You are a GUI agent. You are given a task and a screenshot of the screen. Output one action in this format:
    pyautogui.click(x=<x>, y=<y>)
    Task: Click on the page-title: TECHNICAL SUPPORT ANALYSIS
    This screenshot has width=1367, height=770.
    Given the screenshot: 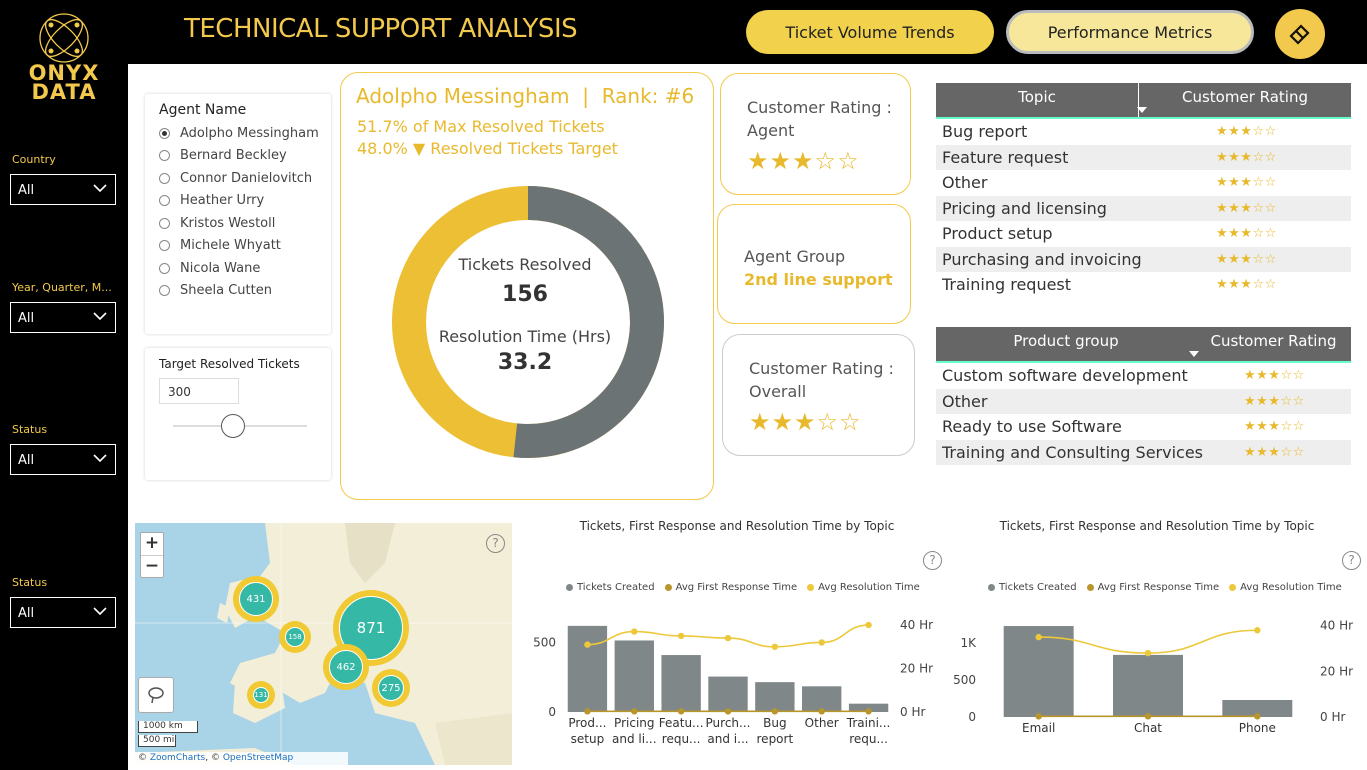 What is the action you would take?
    pyautogui.click(x=381, y=29)
    